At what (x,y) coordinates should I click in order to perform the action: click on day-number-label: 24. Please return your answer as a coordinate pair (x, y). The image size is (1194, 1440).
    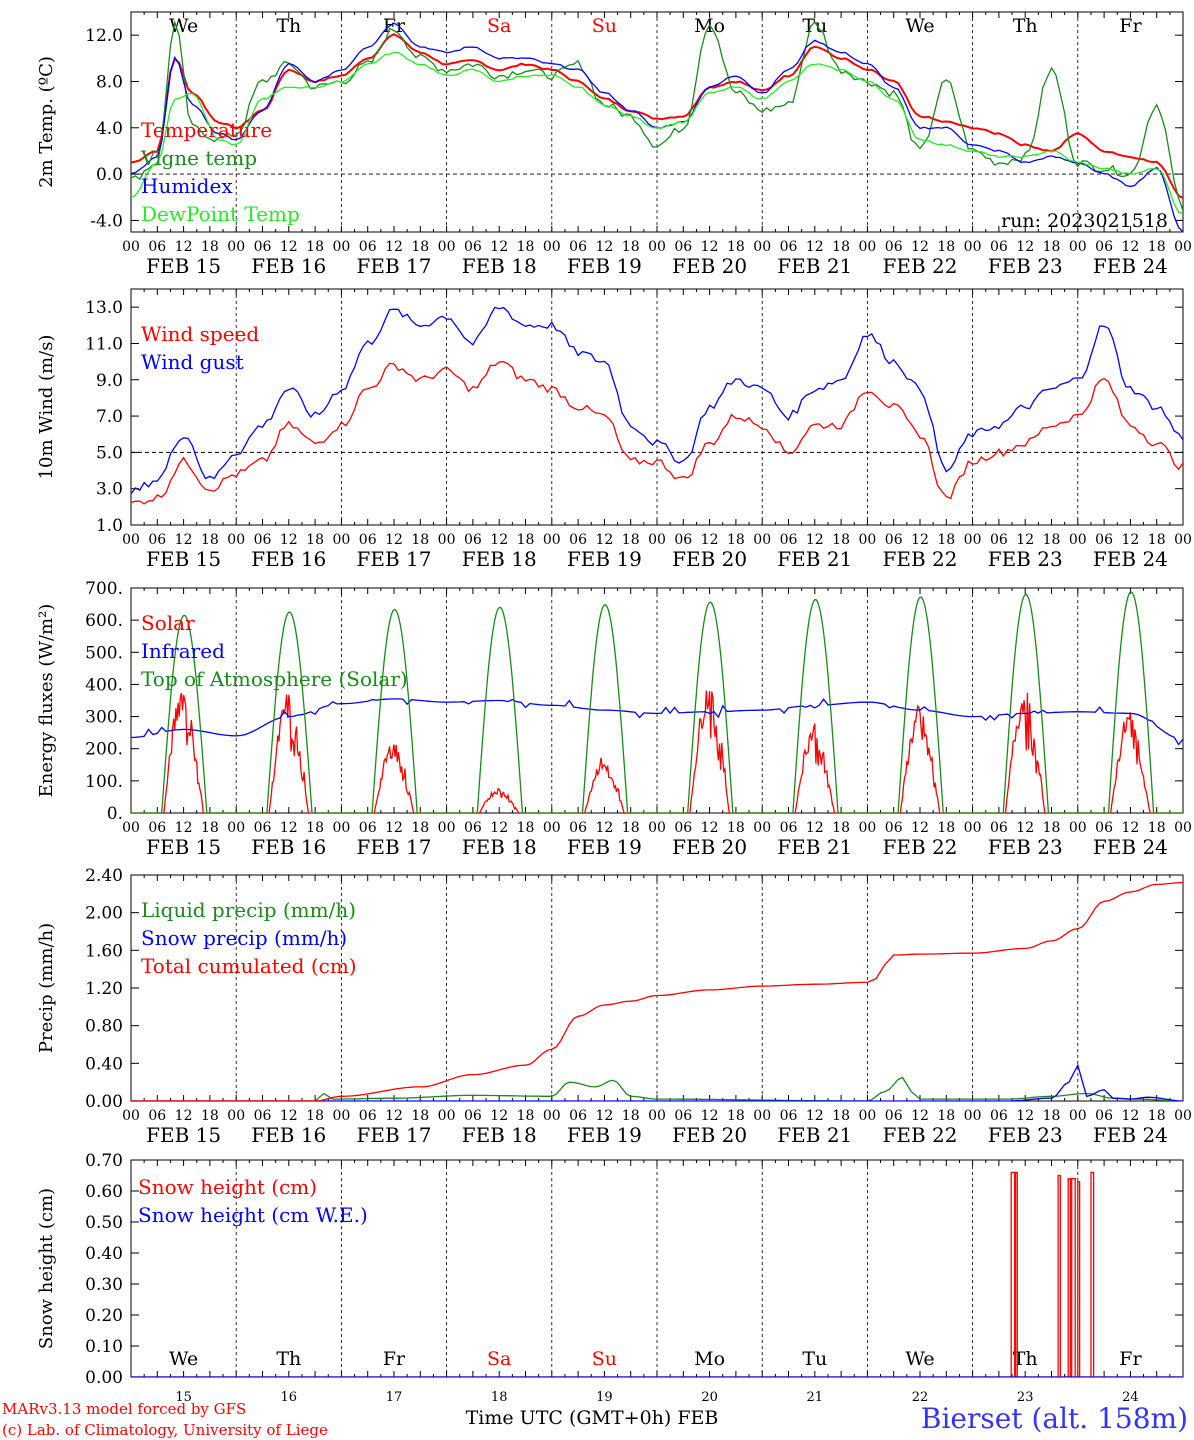
    Looking at the image, I should click on (1130, 1397).